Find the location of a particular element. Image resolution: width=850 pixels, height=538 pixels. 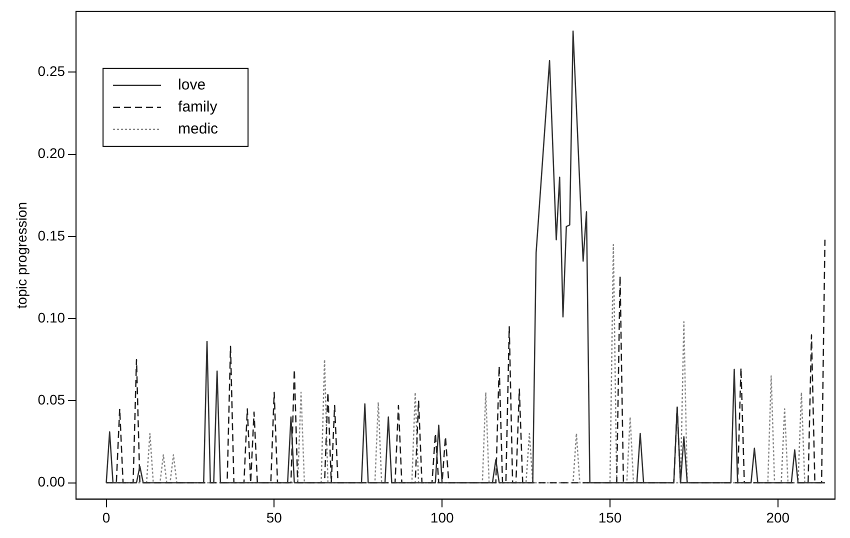

x-tick-label: 50 is located at coordinates (274, 517).